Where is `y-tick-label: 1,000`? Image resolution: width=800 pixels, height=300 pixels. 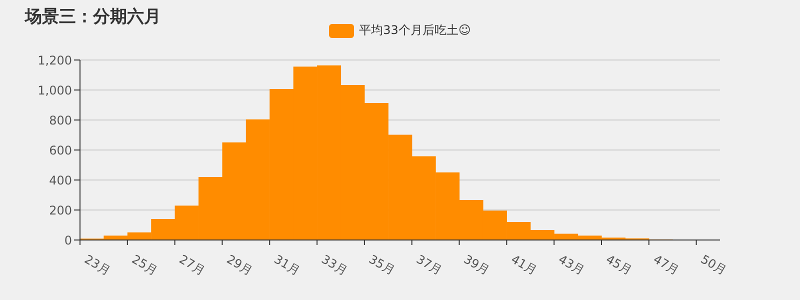 y-tick-label: 1,000 is located at coordinates (55, 90).